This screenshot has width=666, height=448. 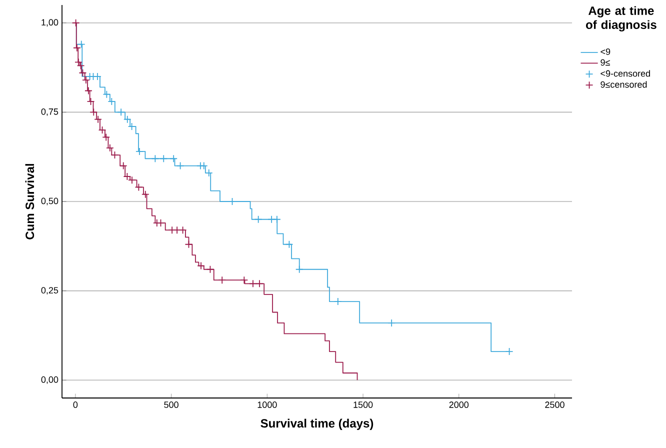 What do you see at coordinates (171, 405) in the screenshot?
I see `x-tick-label: 500` at bounding box center [171, 405].